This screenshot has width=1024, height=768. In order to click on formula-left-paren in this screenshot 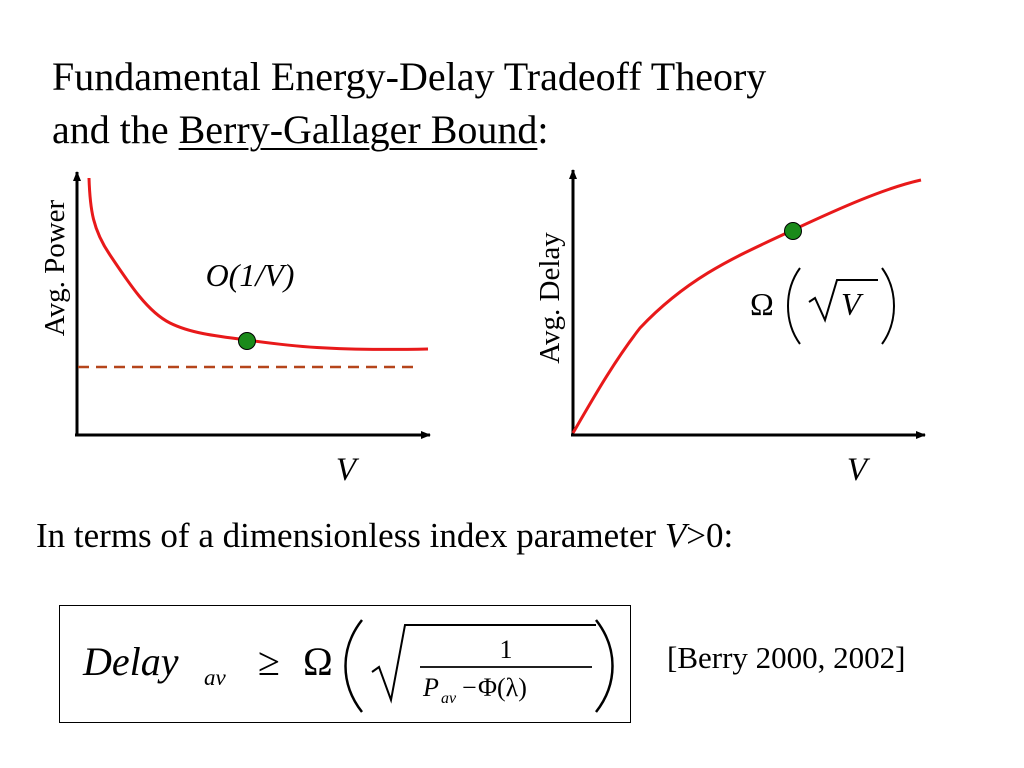, I will do `click(353, 666)`.